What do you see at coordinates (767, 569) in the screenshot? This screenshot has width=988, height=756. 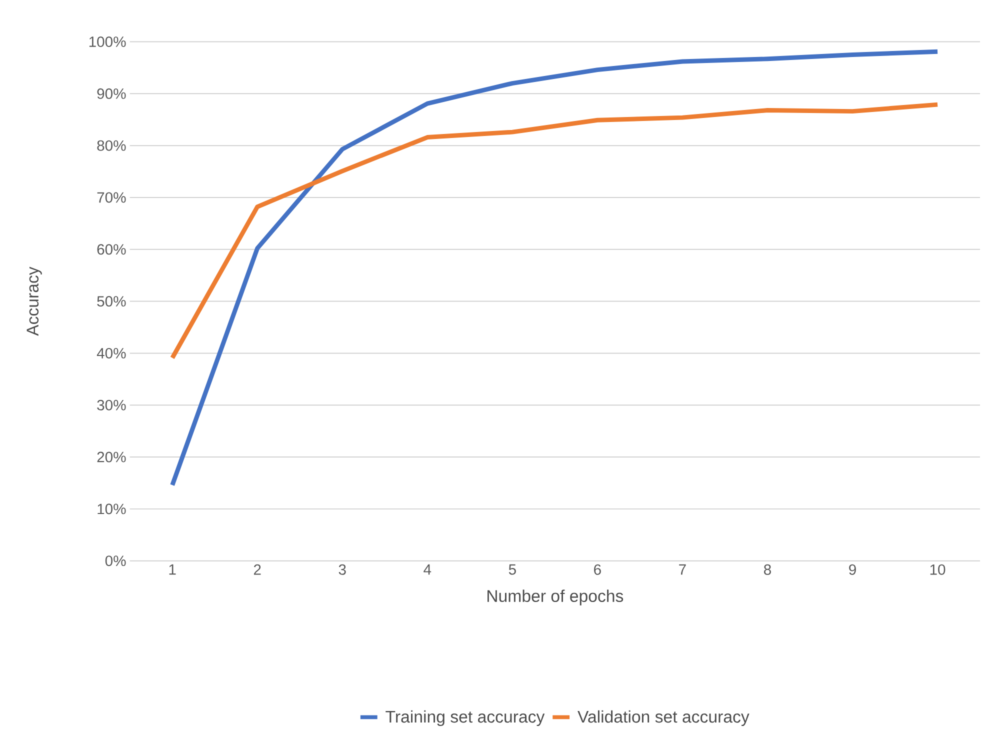 I see `x-tick-label: 8` at bounding box center [767, 569].